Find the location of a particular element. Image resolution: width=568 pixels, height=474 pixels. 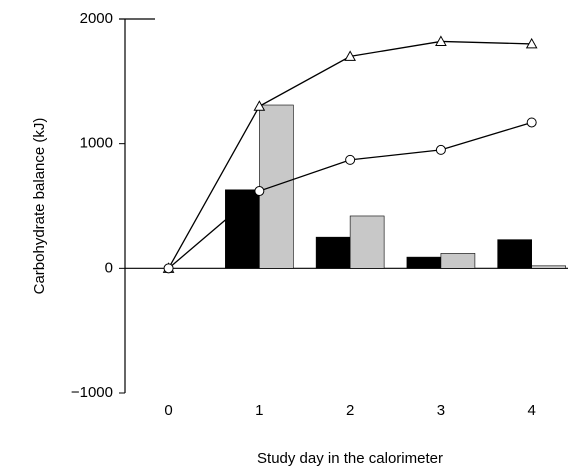

x-tick-label: 4 is located at coordinates (532, 410).